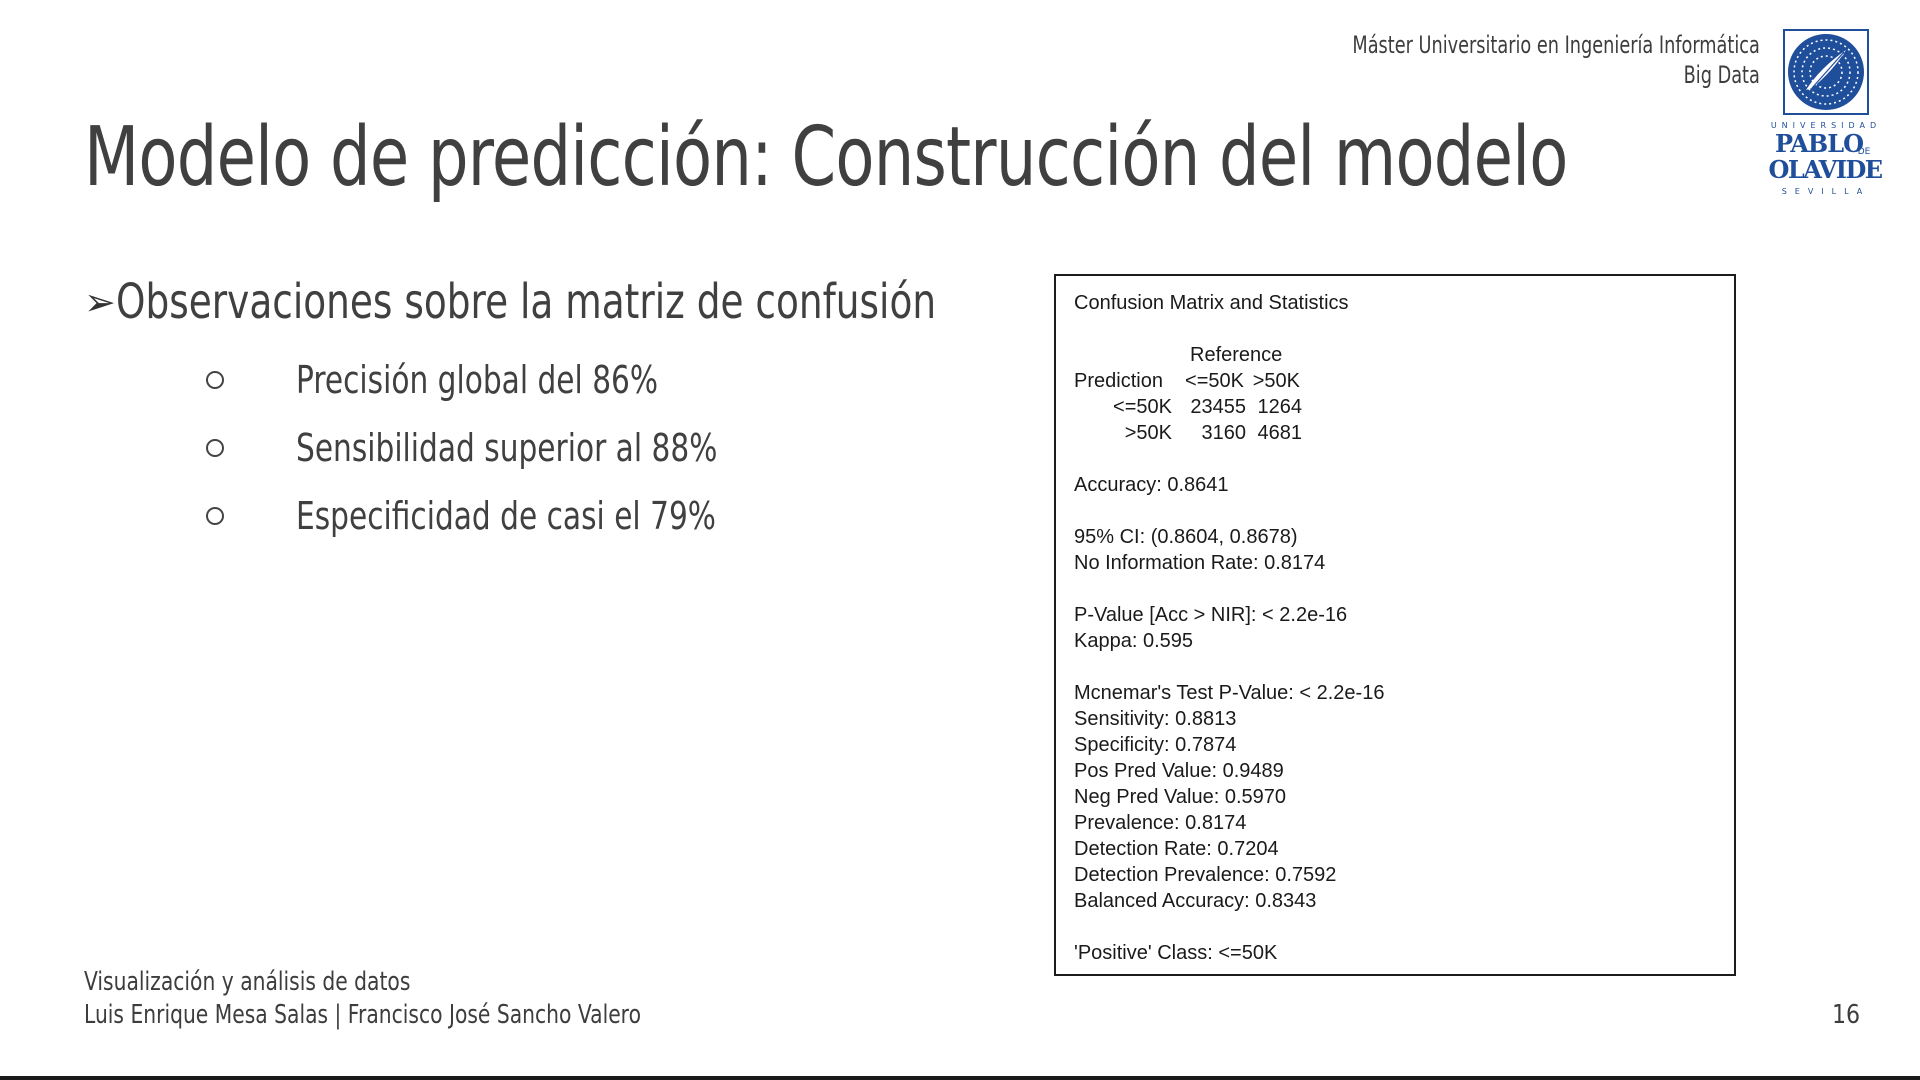 Image resolution: width=1920 pixels, height=1080 pixels. I want to click on cm-cell: 4681, so click(1280, 433).